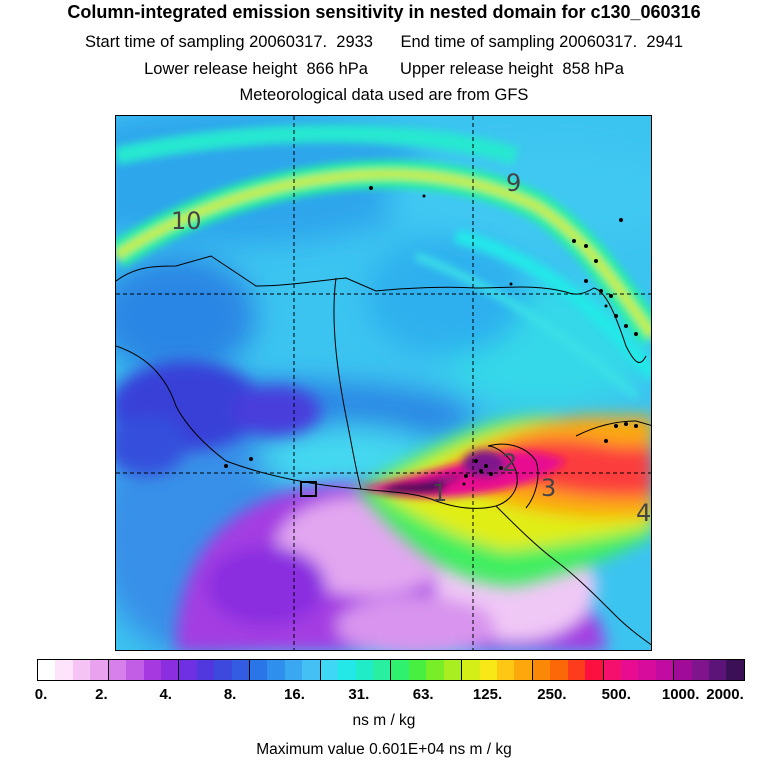 This screenshot has width=768, height=768. What do you see at coordinates (512, 69) in the screenshot?
I see `upper-release-height: Upper release height 858 hPa` at bounding box center [512, 69].